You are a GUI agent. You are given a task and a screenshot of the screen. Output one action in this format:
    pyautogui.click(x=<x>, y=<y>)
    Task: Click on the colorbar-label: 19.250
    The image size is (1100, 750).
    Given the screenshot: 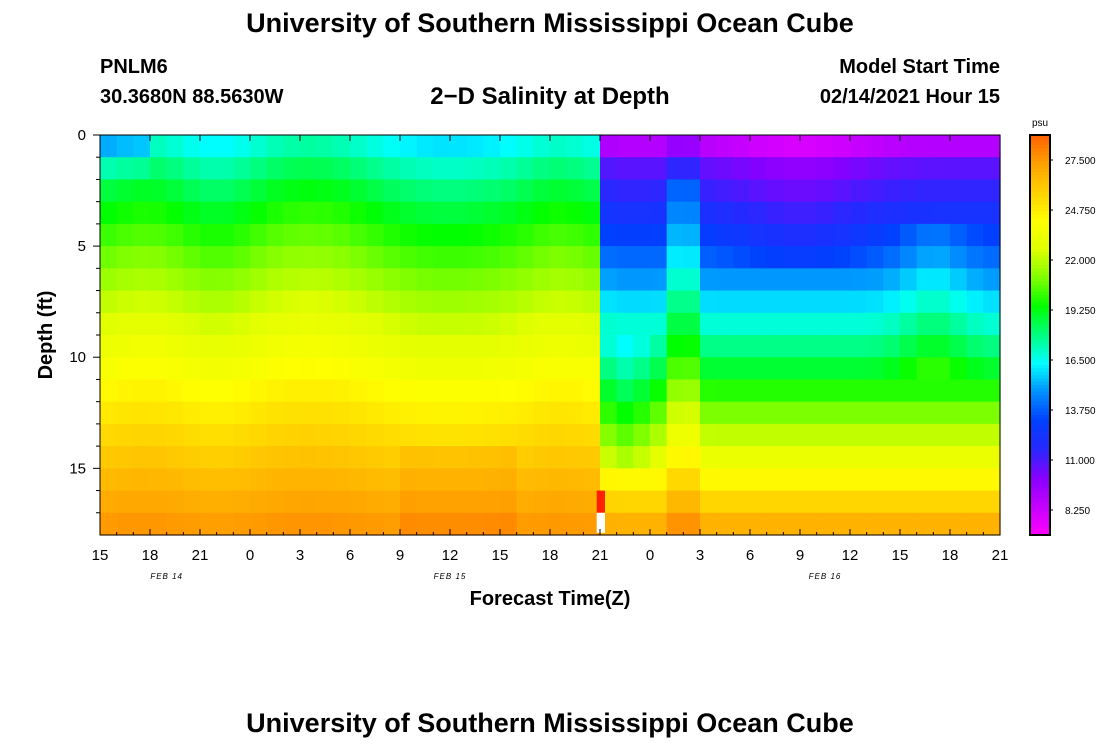 What is the action you would take?
    pyautogui.click(x=1080, y=311)
    